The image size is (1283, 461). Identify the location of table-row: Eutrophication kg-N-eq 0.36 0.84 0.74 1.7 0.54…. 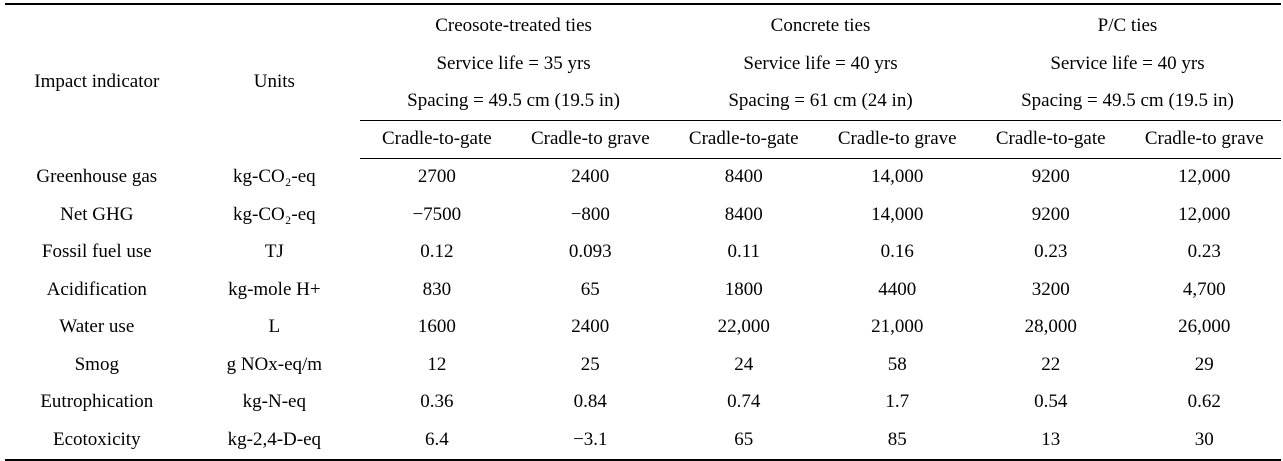
(643, 403).